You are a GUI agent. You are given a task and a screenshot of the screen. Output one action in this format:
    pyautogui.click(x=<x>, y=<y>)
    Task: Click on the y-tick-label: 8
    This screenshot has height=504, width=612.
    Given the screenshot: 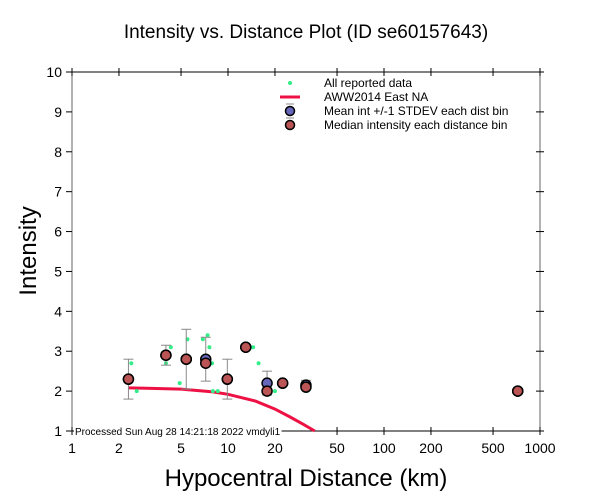 What is the action you would take?
    pyautogui.click(x=58, y=152)
    